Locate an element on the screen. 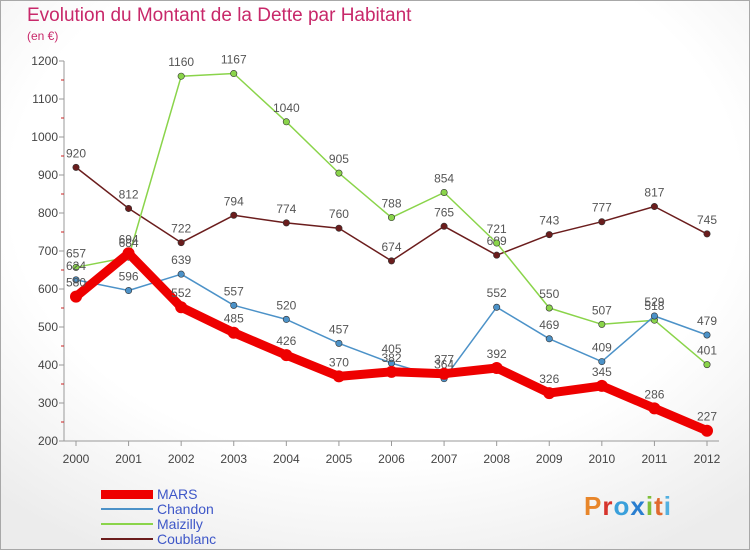  data-label-chandon: 552 is located at coordinates (497, 293).